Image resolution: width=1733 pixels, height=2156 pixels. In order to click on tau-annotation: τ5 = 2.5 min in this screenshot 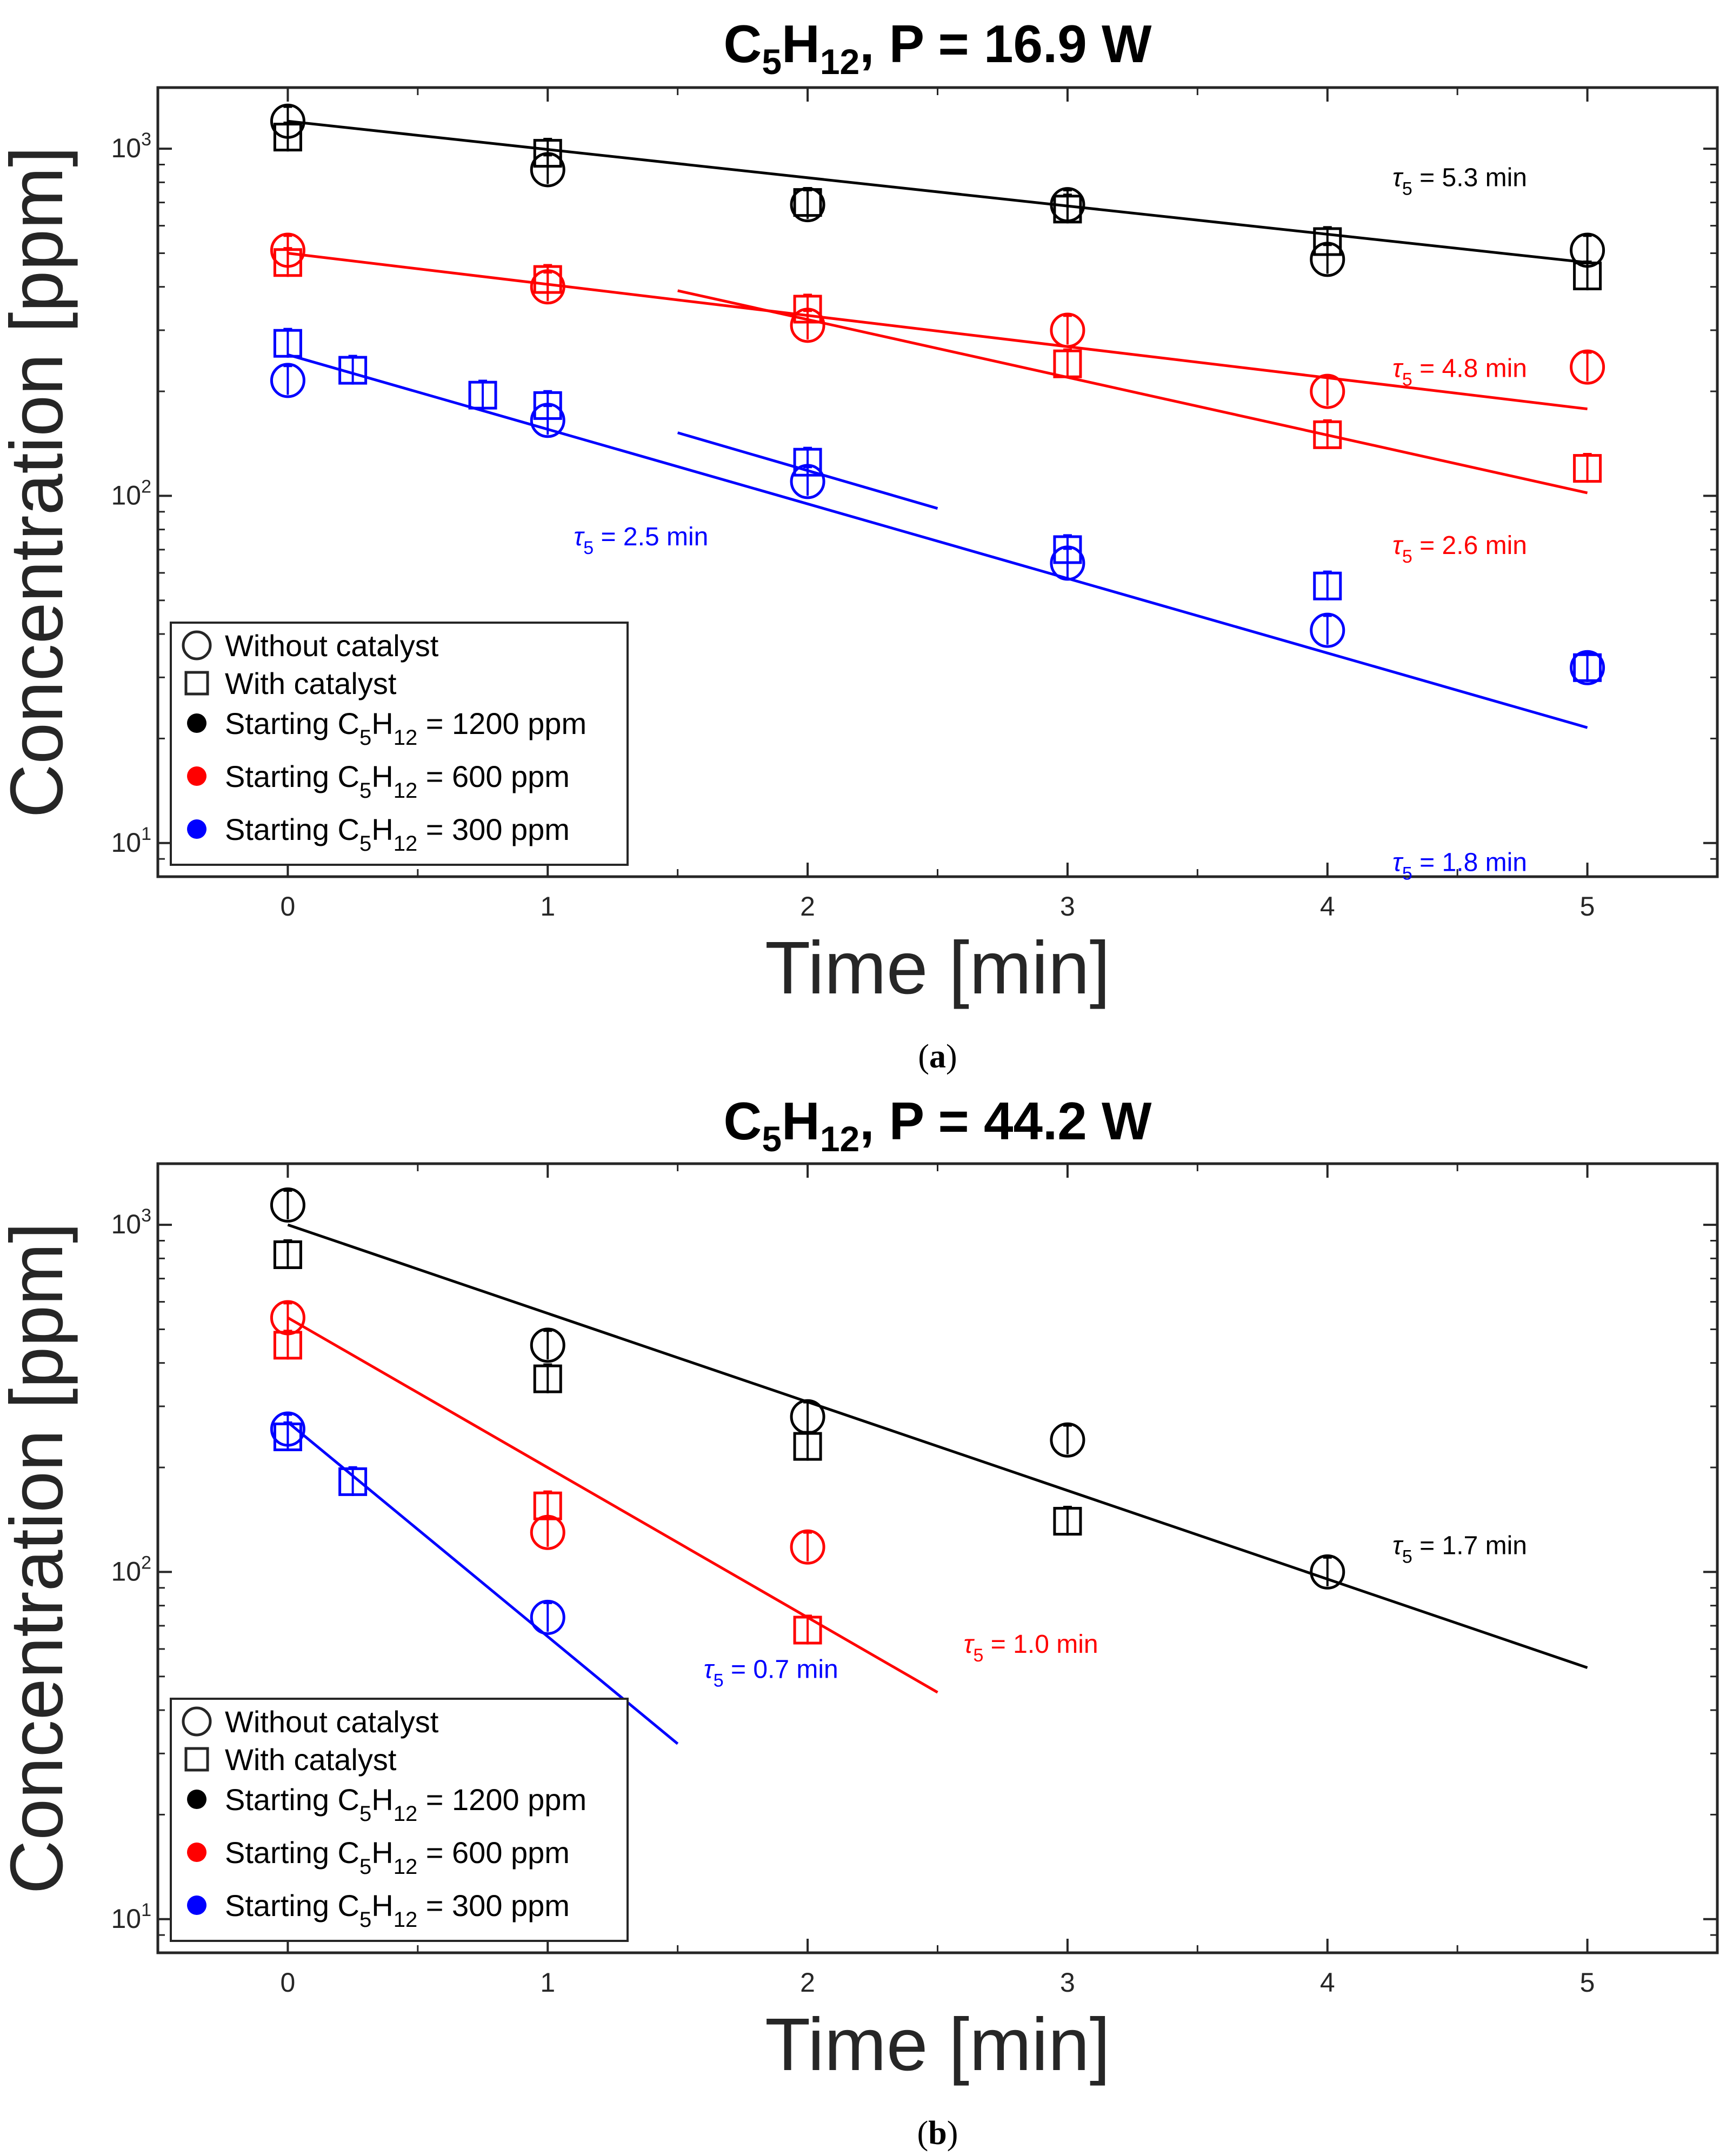, I will do `click(641, 540)`.